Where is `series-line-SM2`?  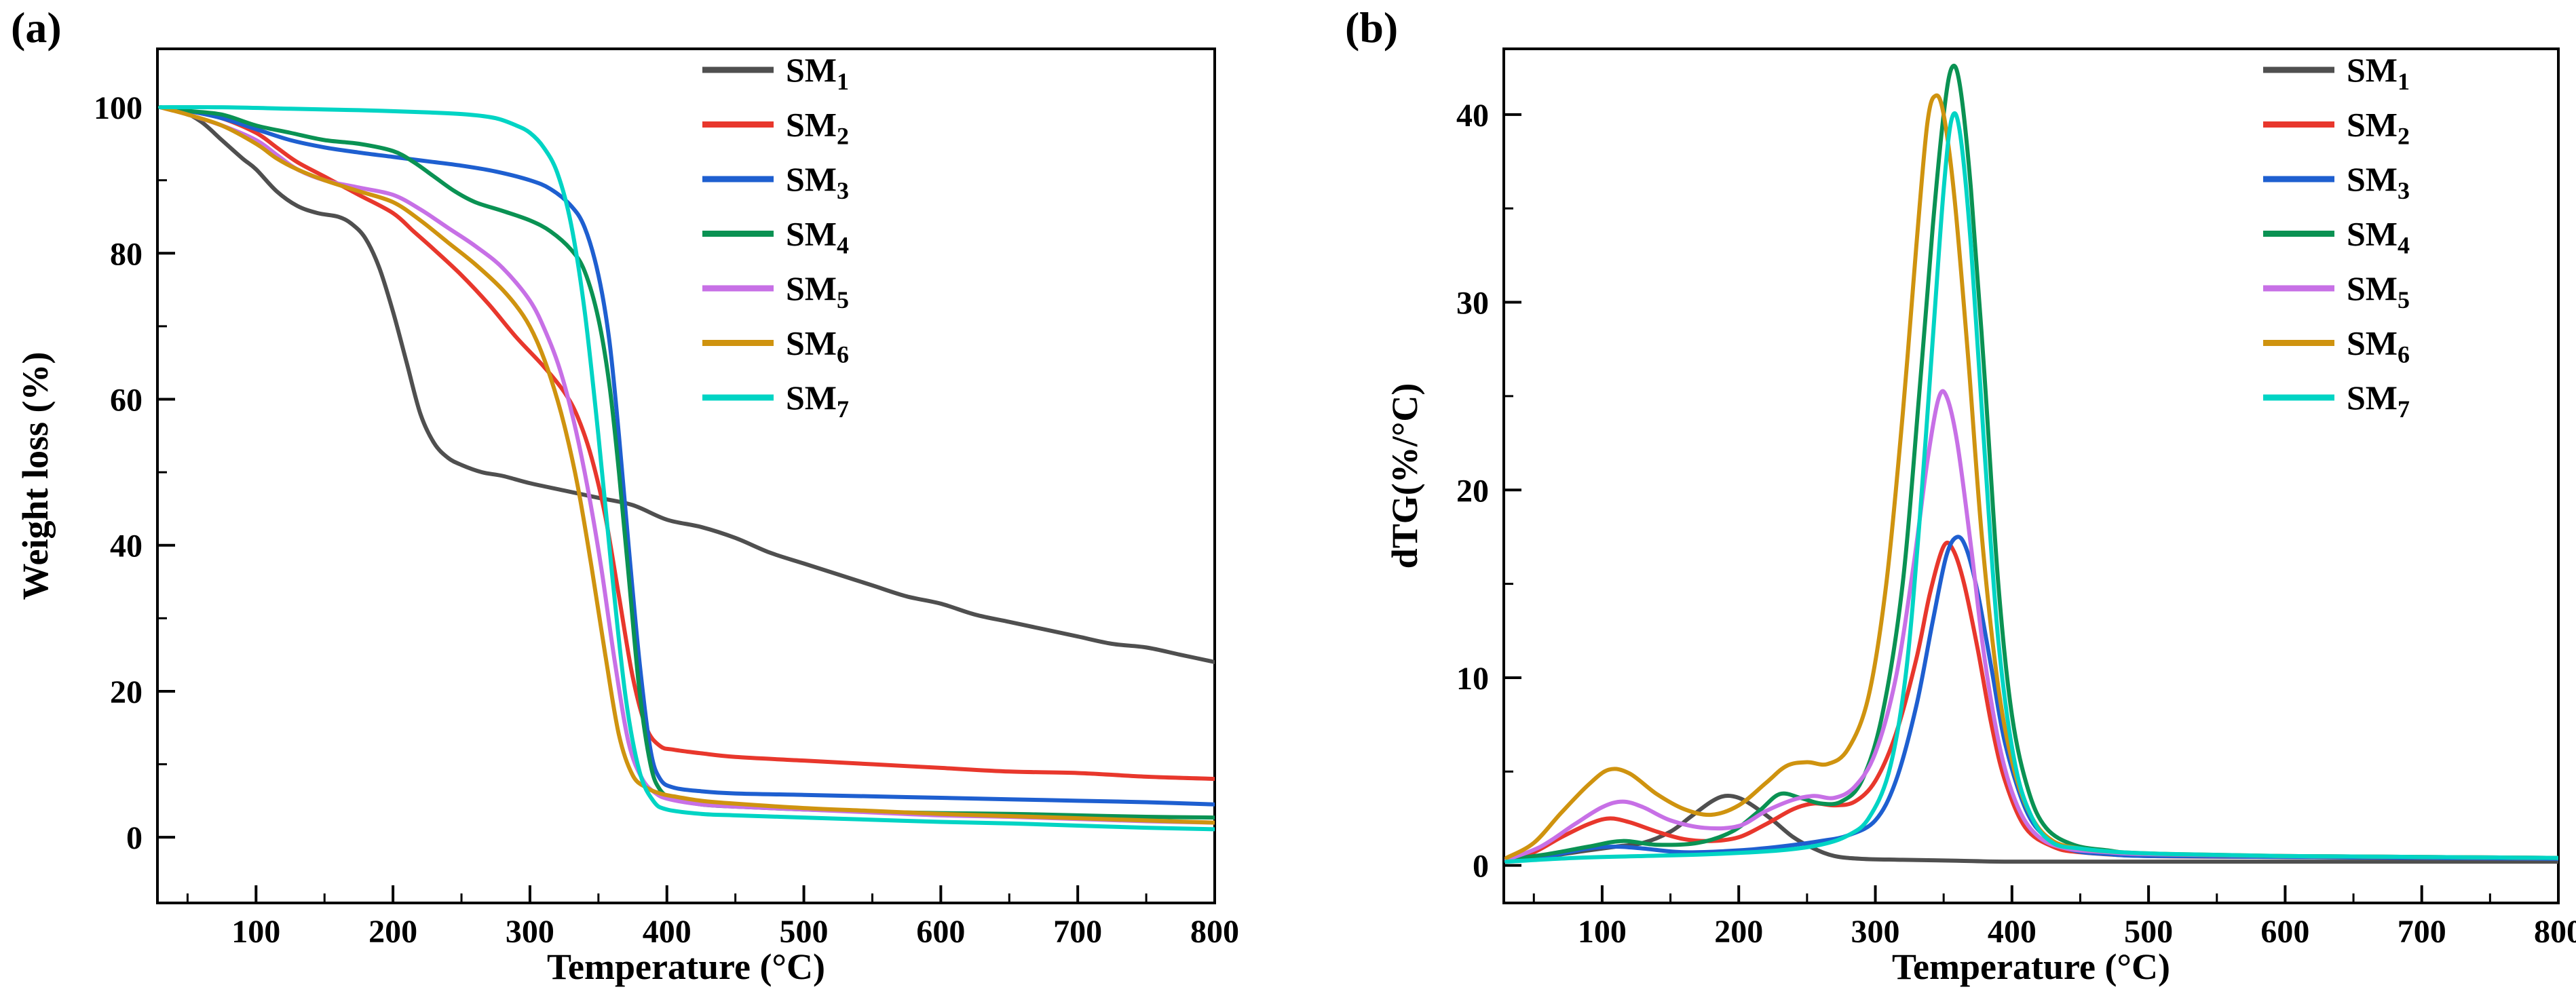
series-line-SM2 is located at coordinates (2031, 702).